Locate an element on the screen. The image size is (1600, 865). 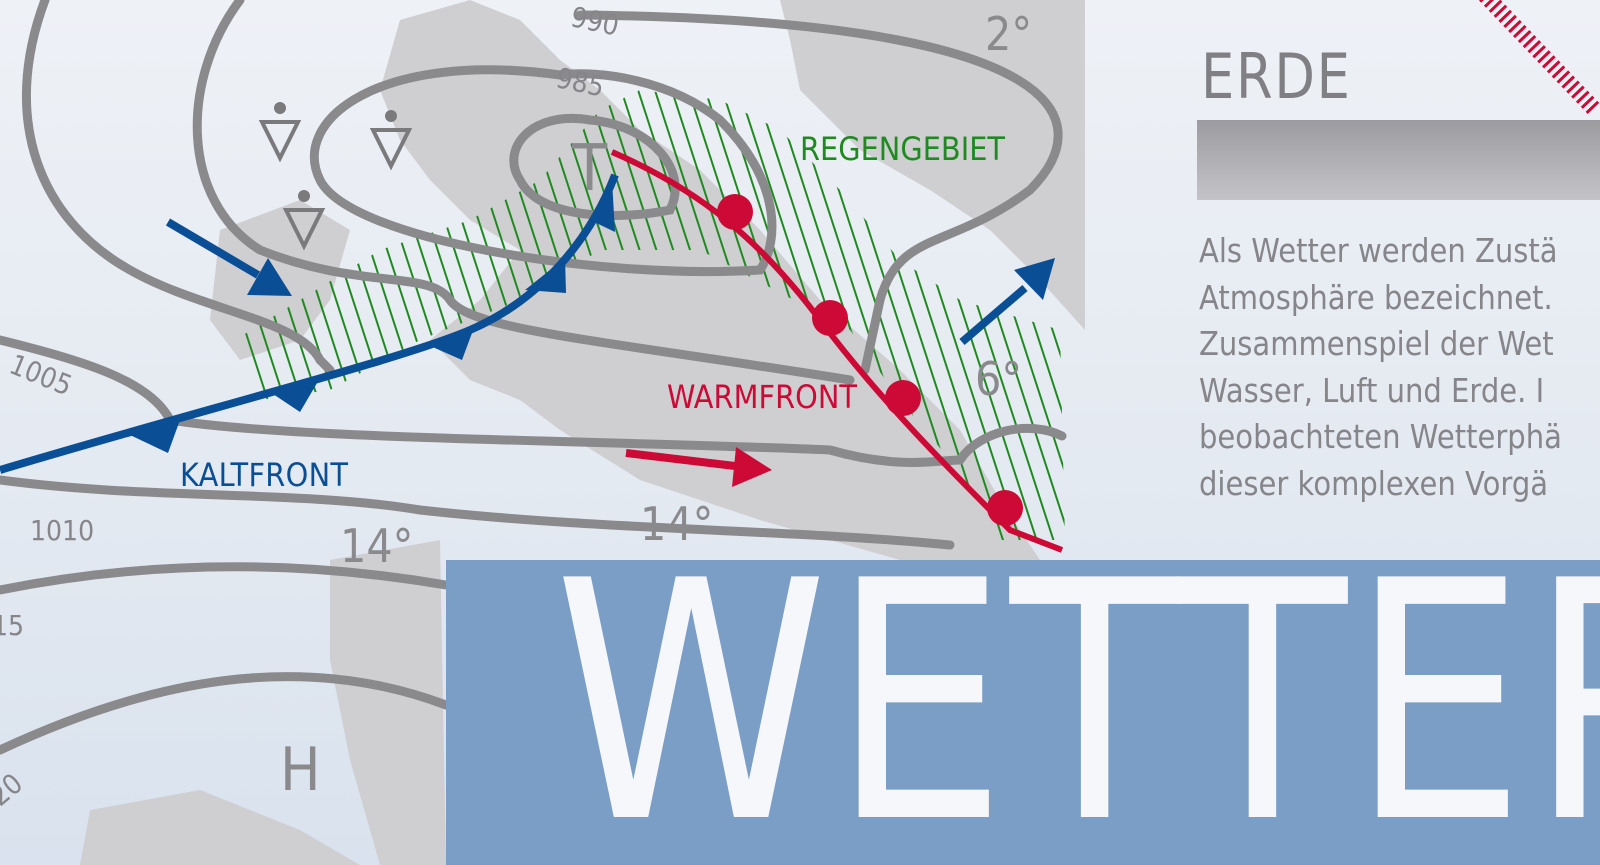
high-pressure-label: H is located at coordinates (300, 770).